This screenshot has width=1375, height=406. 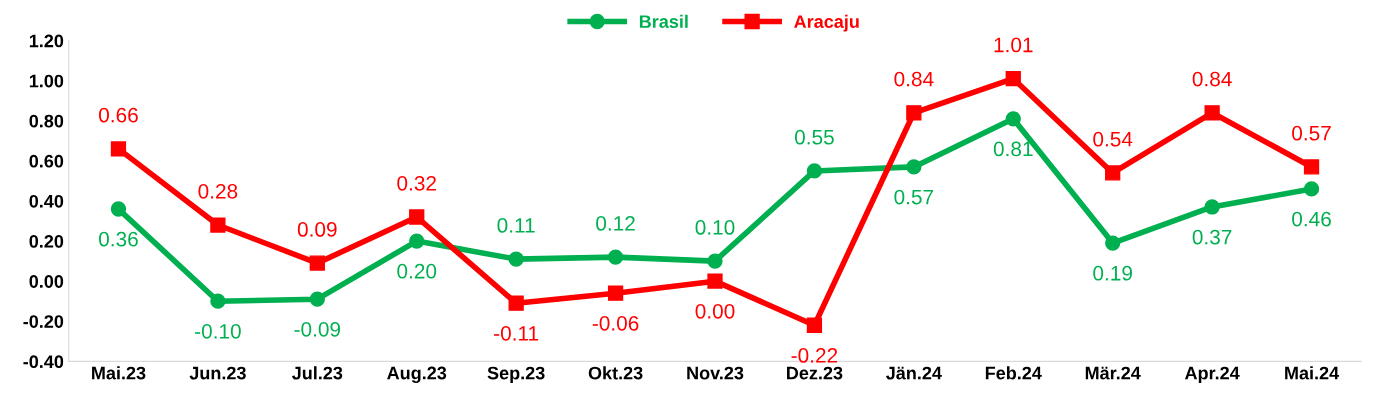 What do you see at coordinates (715, 373) in the screenshot?
I see `x-tick-label: Nov.23` at bounding box center [715, 373].